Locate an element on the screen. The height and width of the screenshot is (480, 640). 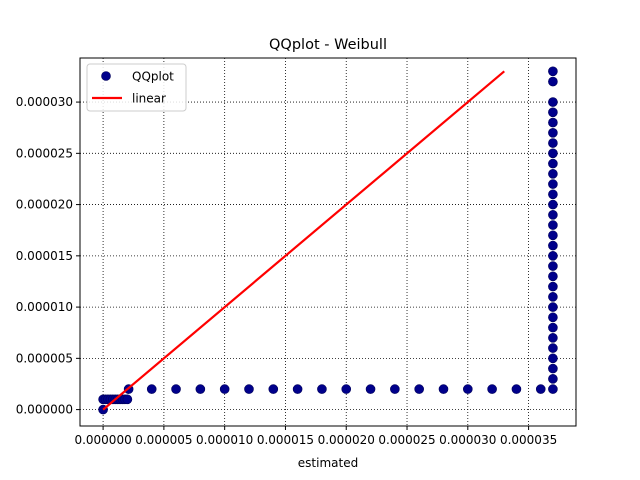
x-axis-label: estimated is located at coordinates (328, 463).